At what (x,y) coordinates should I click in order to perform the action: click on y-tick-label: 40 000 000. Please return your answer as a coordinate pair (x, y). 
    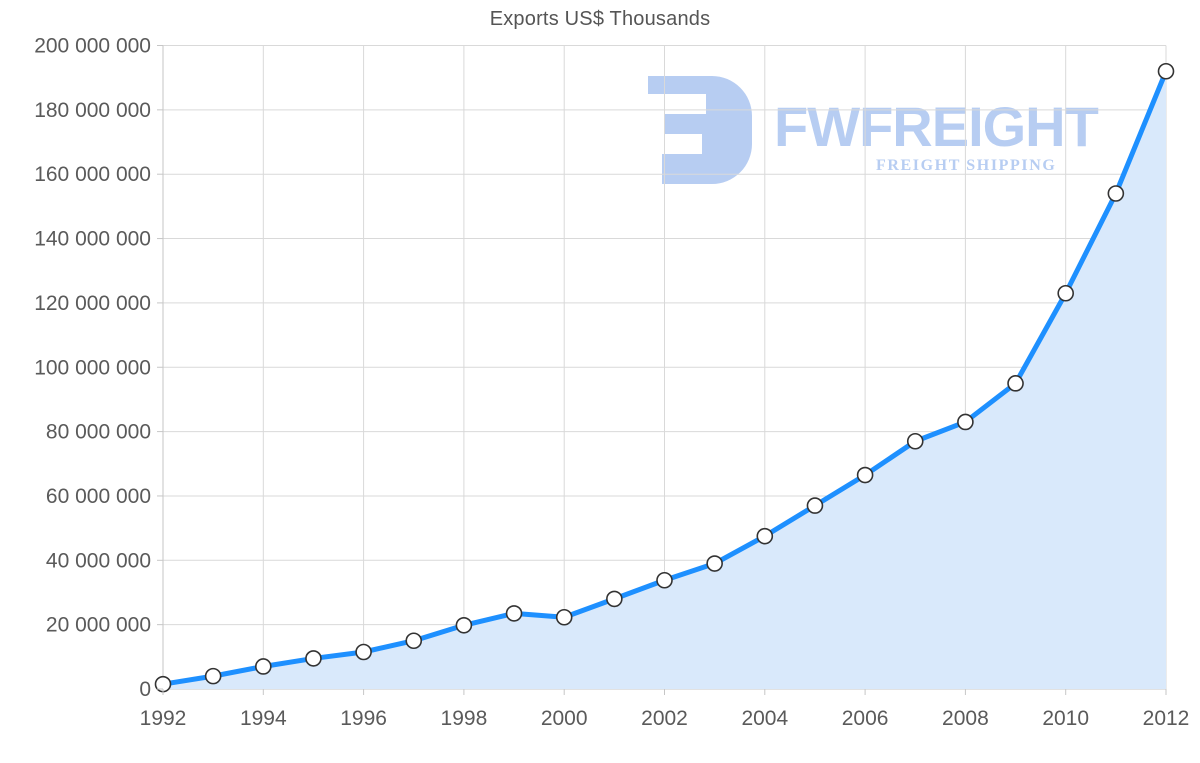
    Looking at the image, I should click on (98, 560).